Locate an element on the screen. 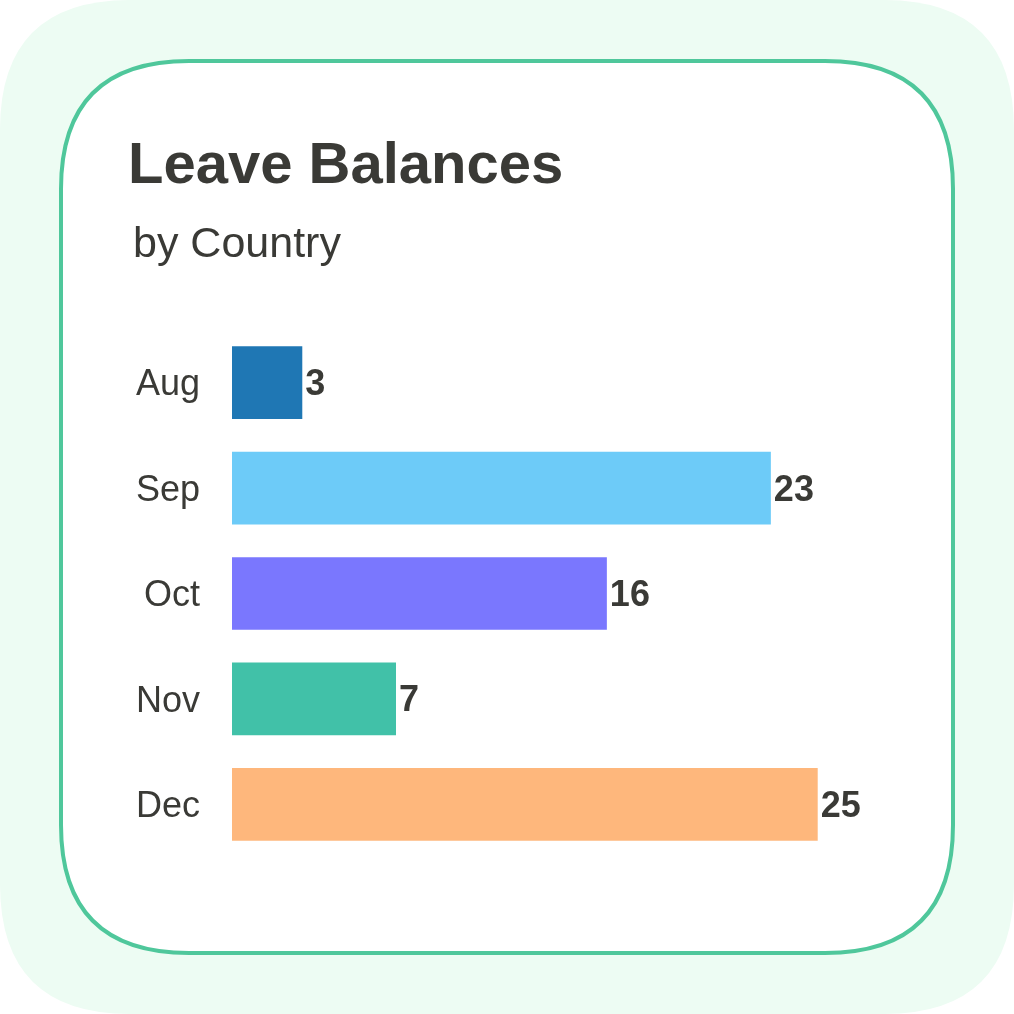 This screenshot has width=1014, height=1014. data-label: 23 is located at coordinates (793, 488).